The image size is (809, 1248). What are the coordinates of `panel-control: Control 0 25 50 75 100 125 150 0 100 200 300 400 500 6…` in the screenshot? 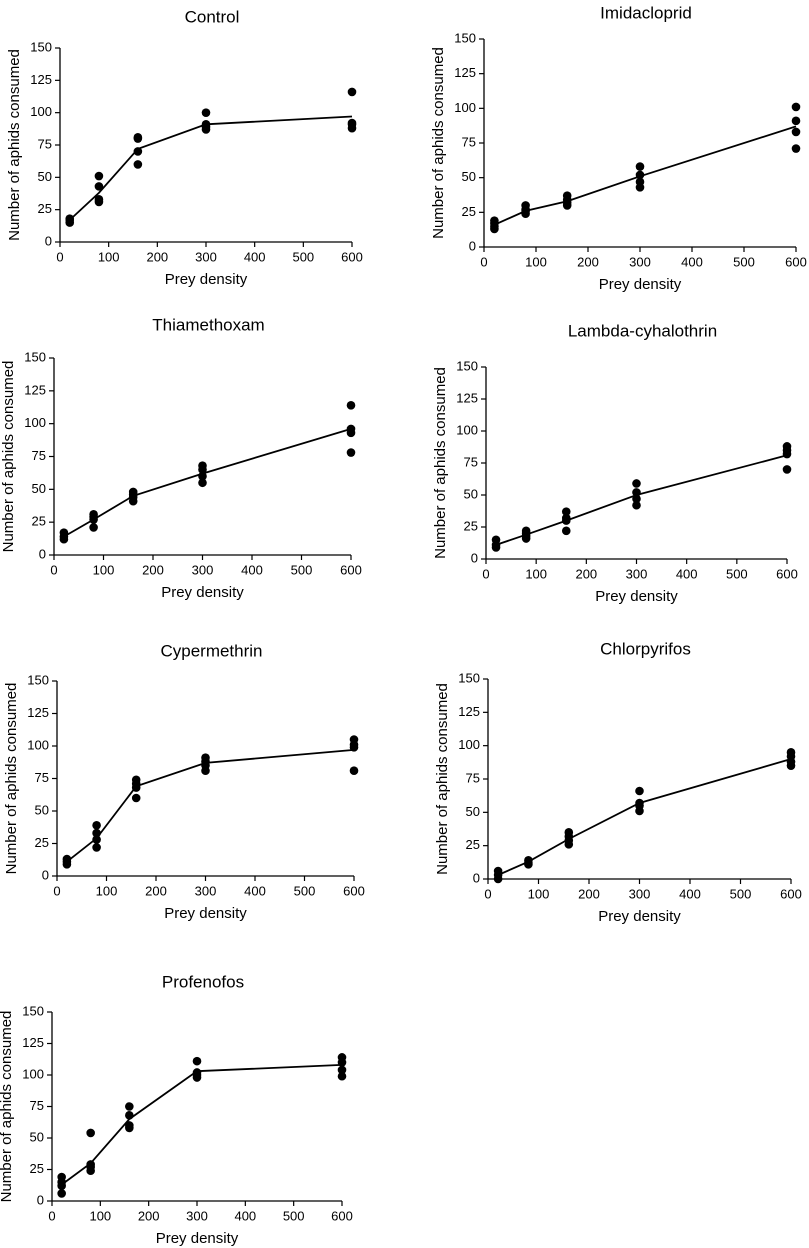 It's located at (184, 147).